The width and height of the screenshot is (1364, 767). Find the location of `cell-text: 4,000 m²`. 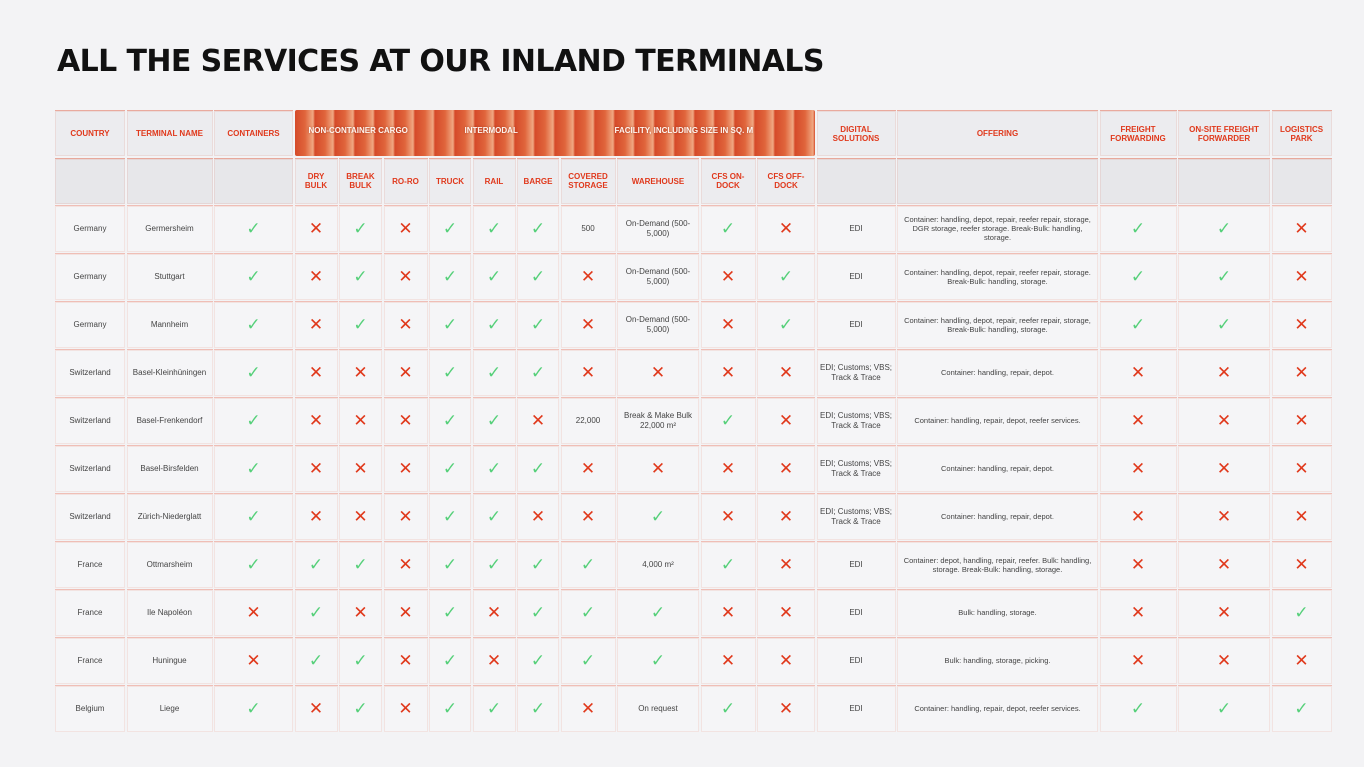

cell-text: 4,000 m² is located at coordinates (658, 564).